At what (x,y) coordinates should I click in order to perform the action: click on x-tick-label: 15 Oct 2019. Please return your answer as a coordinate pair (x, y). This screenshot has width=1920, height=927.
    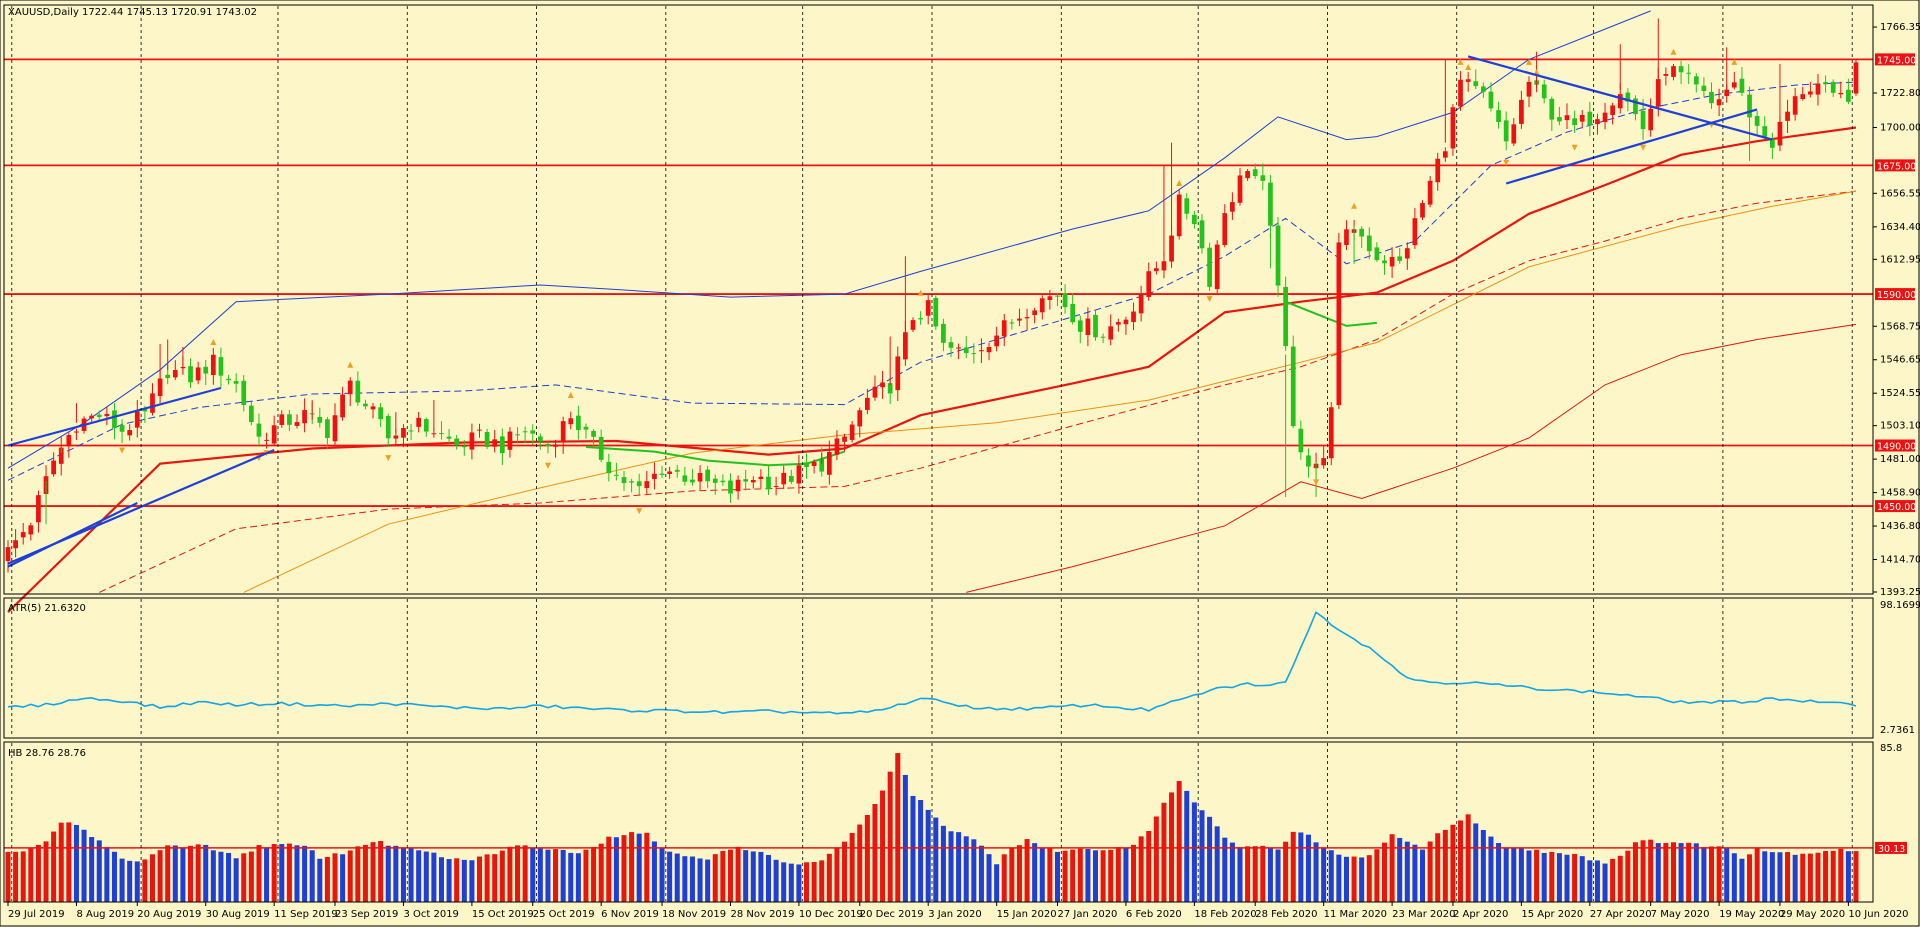
    Looking at the image, I should click on (503, 914).